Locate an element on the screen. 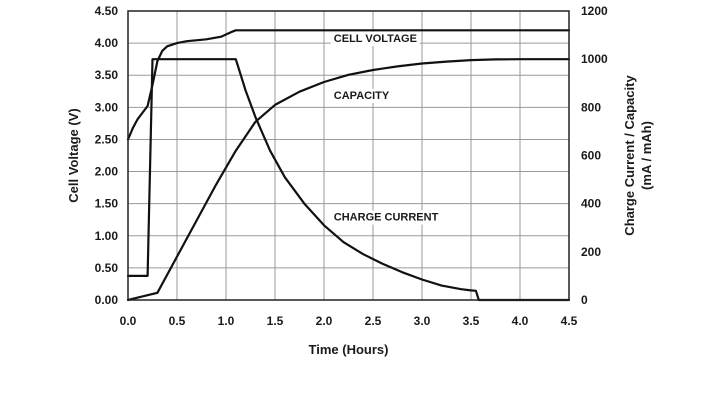 The height and width of the screenshot is (420, 720). right-y-tick-label: 1000 is located at coordinates (594, 59).